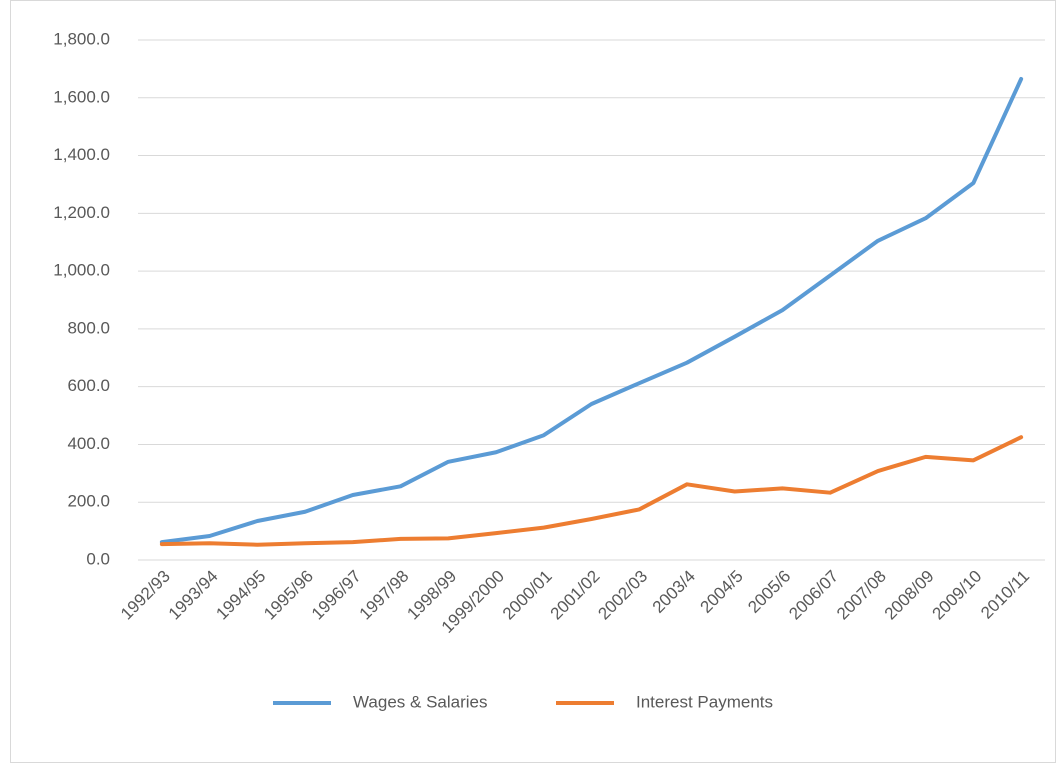 The image size is (1057, 764). I want to click on y-tick-label: 200.0, so click(88, 501).